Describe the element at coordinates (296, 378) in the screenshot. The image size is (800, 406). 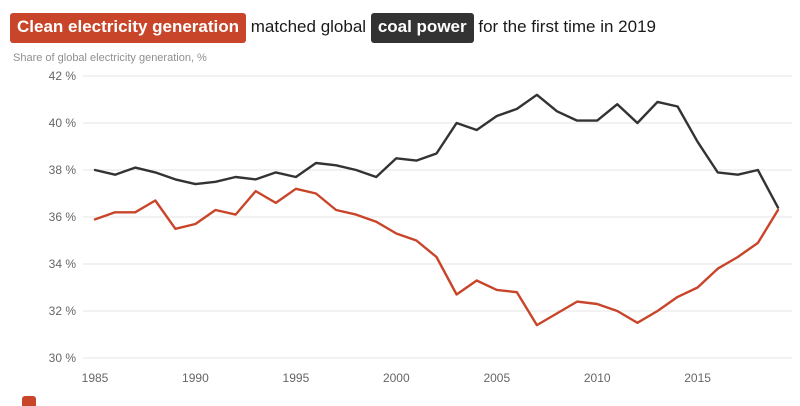
I see `x-tick-label: 1995` at that location.